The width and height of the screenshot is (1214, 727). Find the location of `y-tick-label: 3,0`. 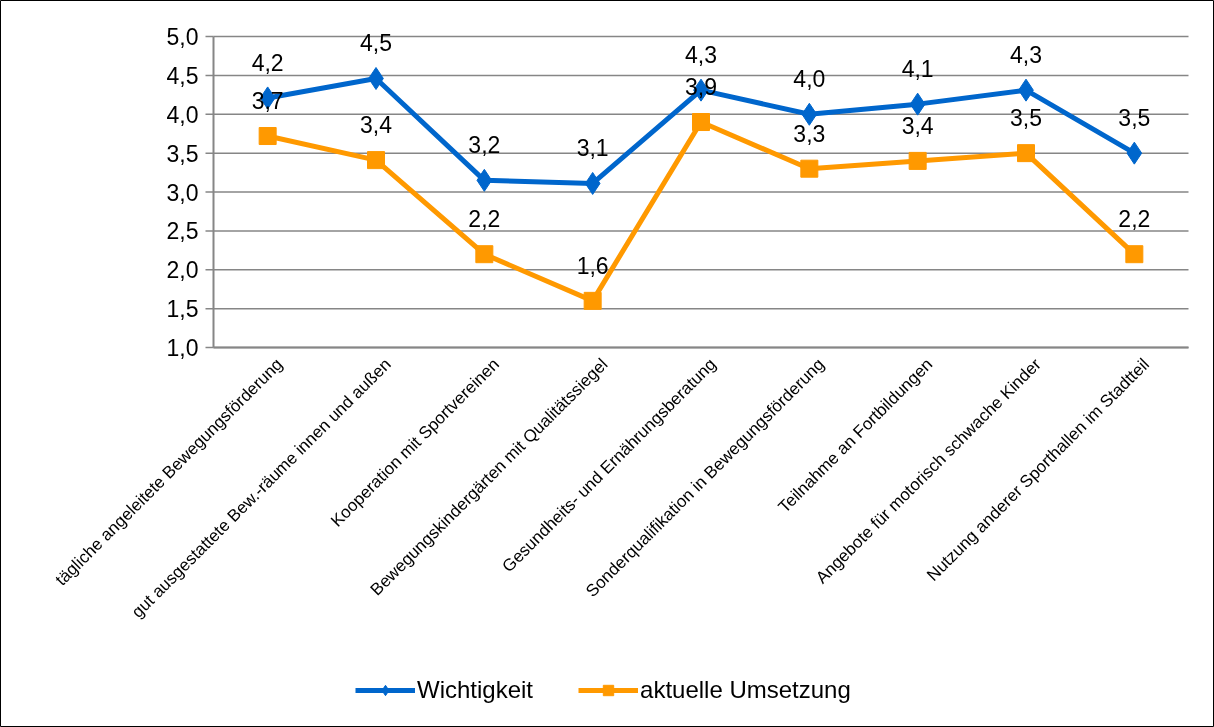

y-tick-label: 3,0 is located at coordinates (182, 192).